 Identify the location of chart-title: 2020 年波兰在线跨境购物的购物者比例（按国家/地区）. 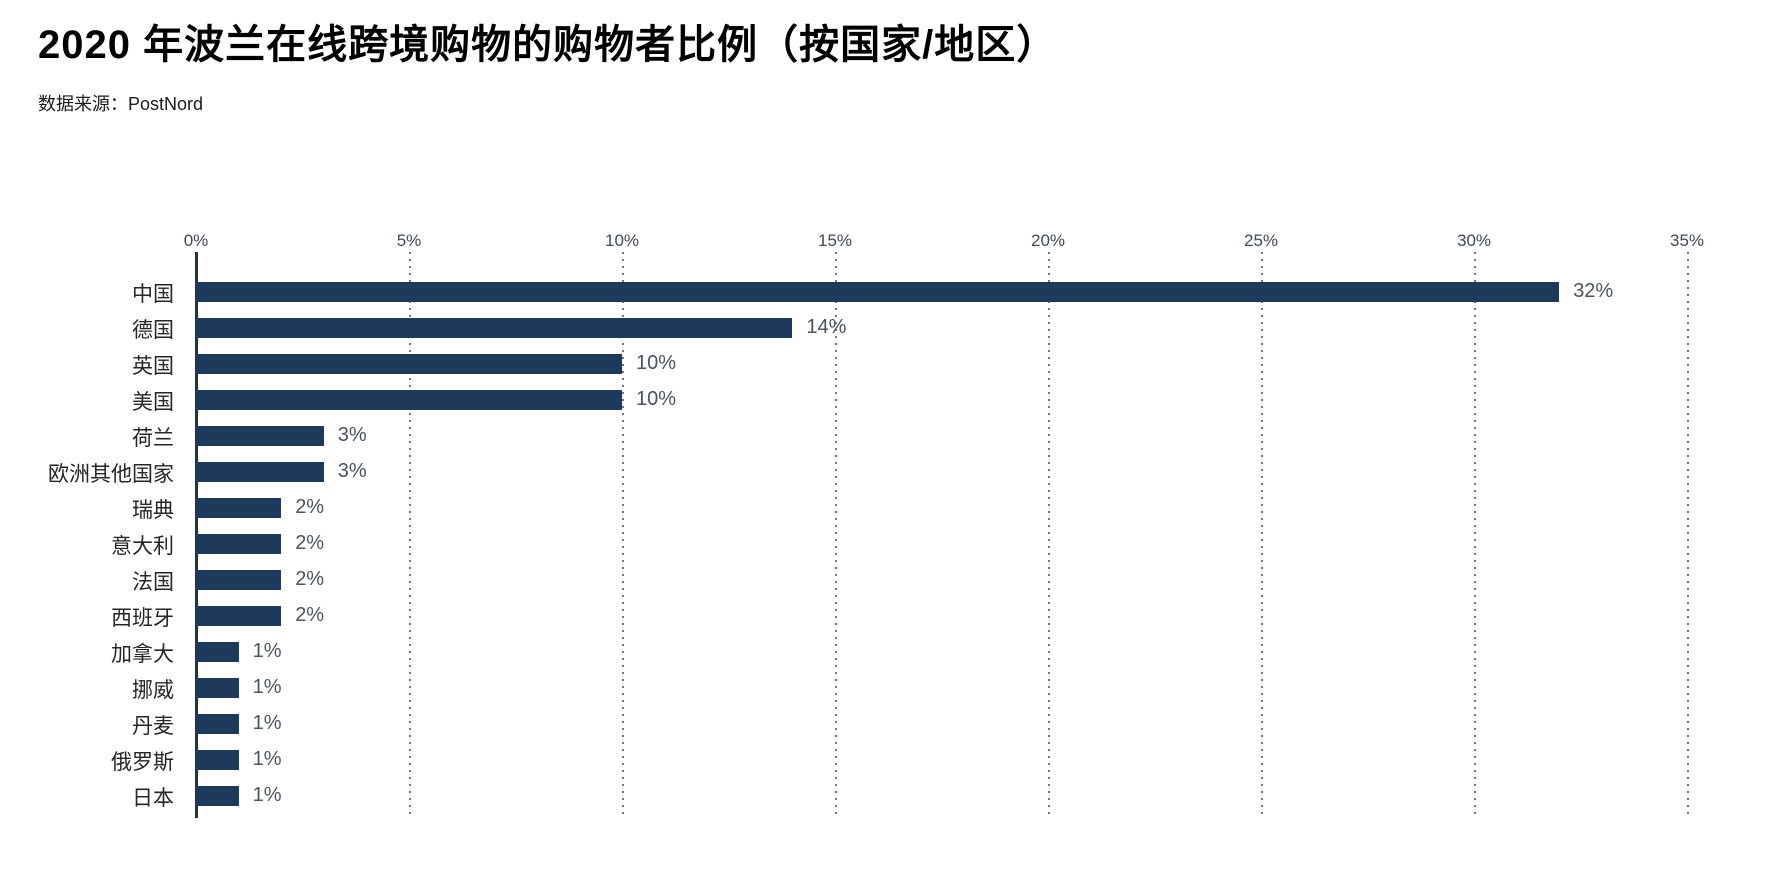
(548, 45).